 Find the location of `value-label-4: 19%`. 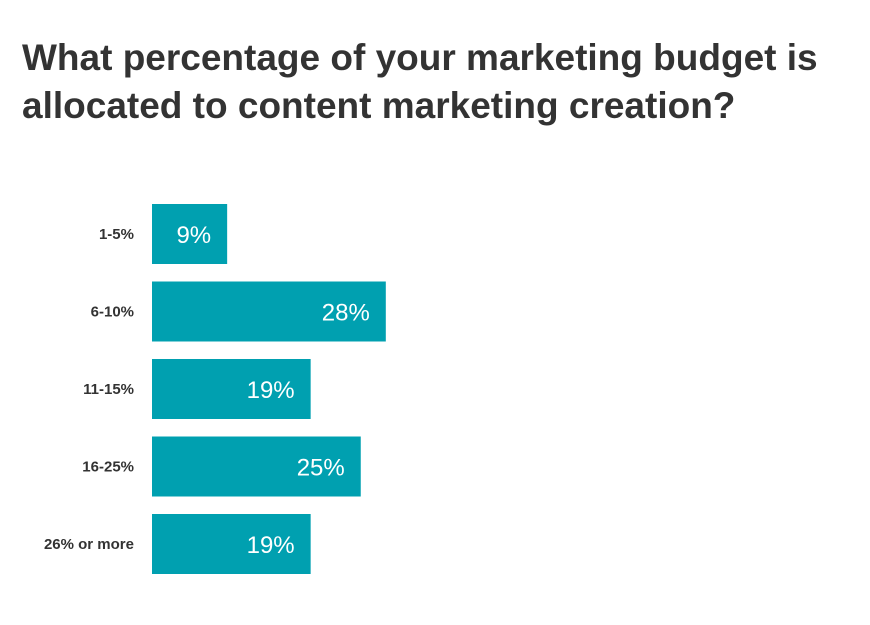

value-label-4: 19% is located at coordinates (271, 545).